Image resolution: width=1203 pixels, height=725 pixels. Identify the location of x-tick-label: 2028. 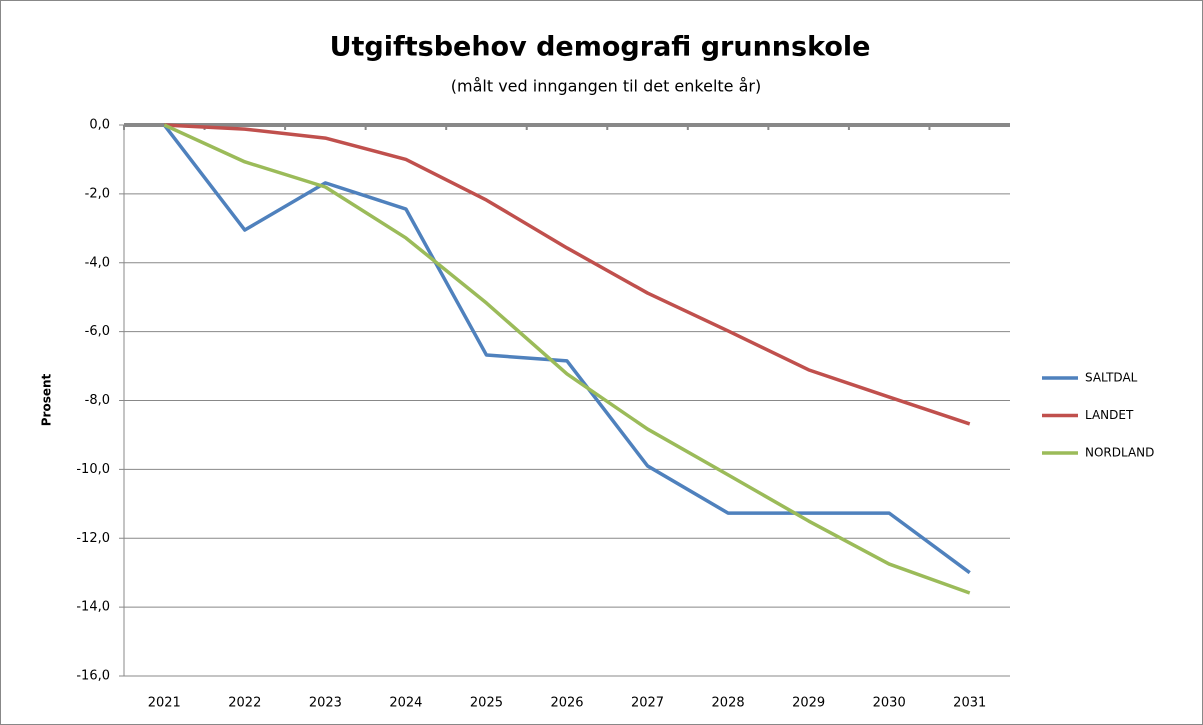
(728, 703).